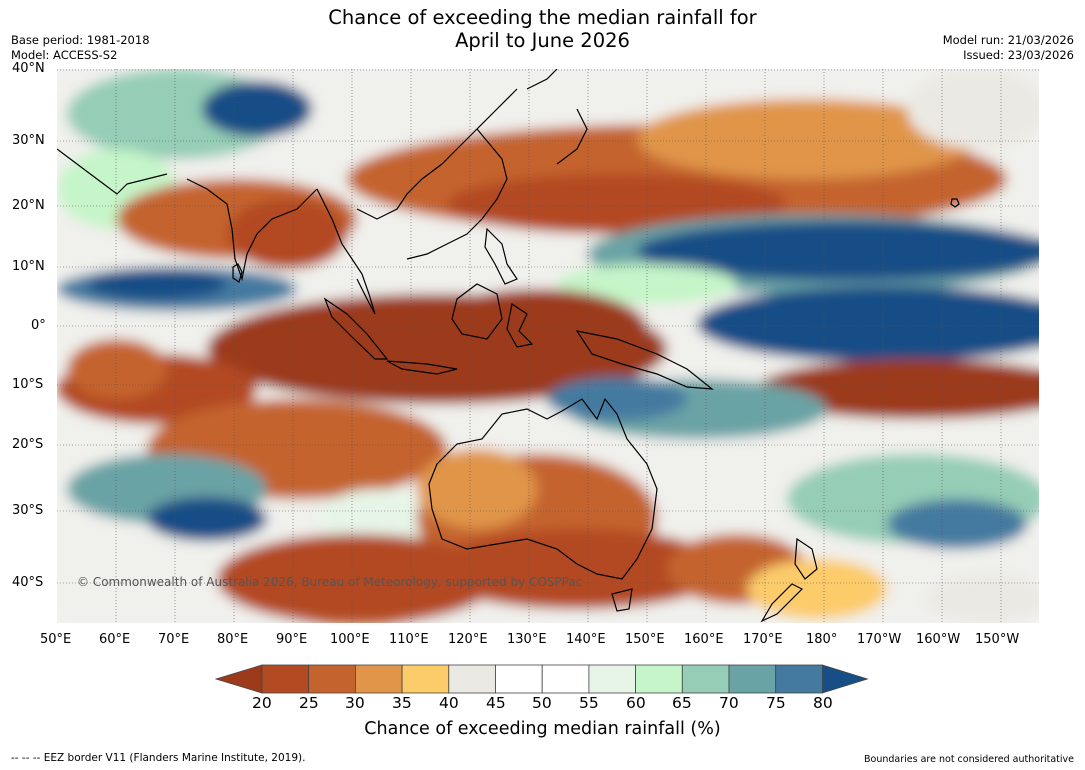 This screenshot has width=1085, height=770. What do you see at coordinates (776, 703) in the screenshot?
I see `colorbar-tick-75: 75` at bounding box center [776, 703].